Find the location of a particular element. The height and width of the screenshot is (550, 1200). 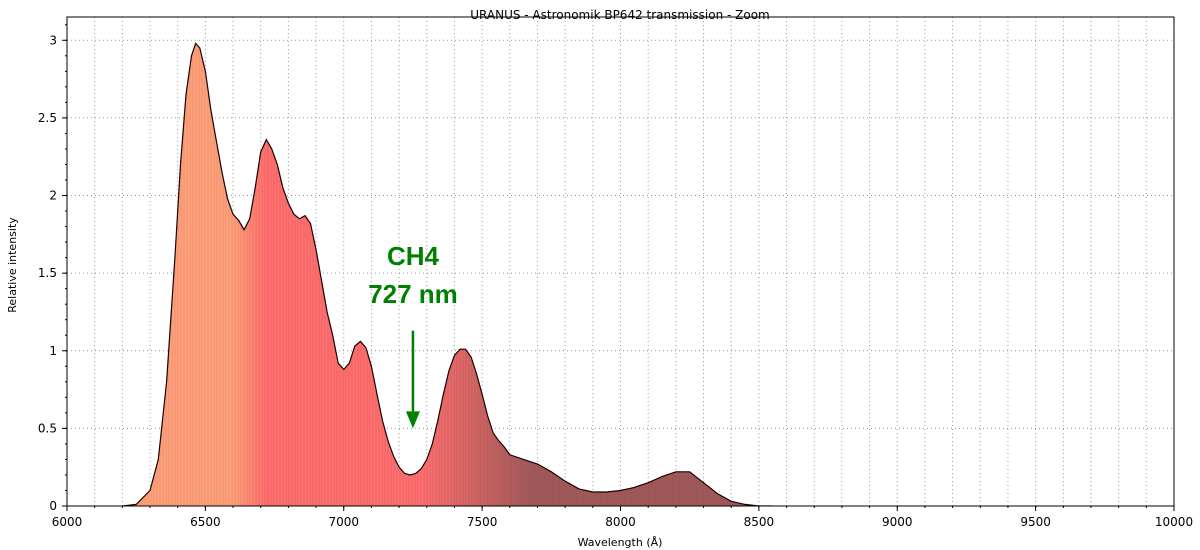

x-tick-label: 8500 is located at coordinates (759, 522).